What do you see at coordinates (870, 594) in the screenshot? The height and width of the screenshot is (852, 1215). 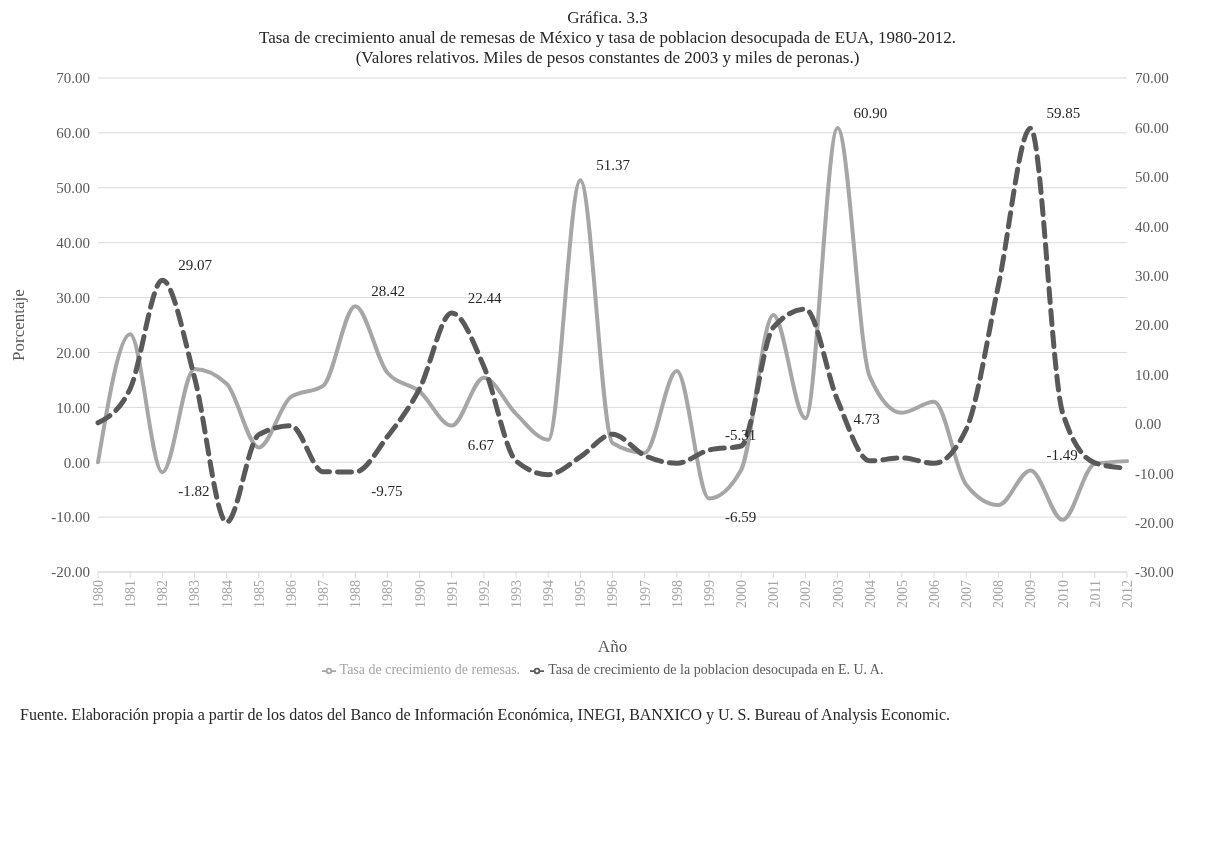 I see `x-tick-label: 2004` at bounding box center [870, 594].